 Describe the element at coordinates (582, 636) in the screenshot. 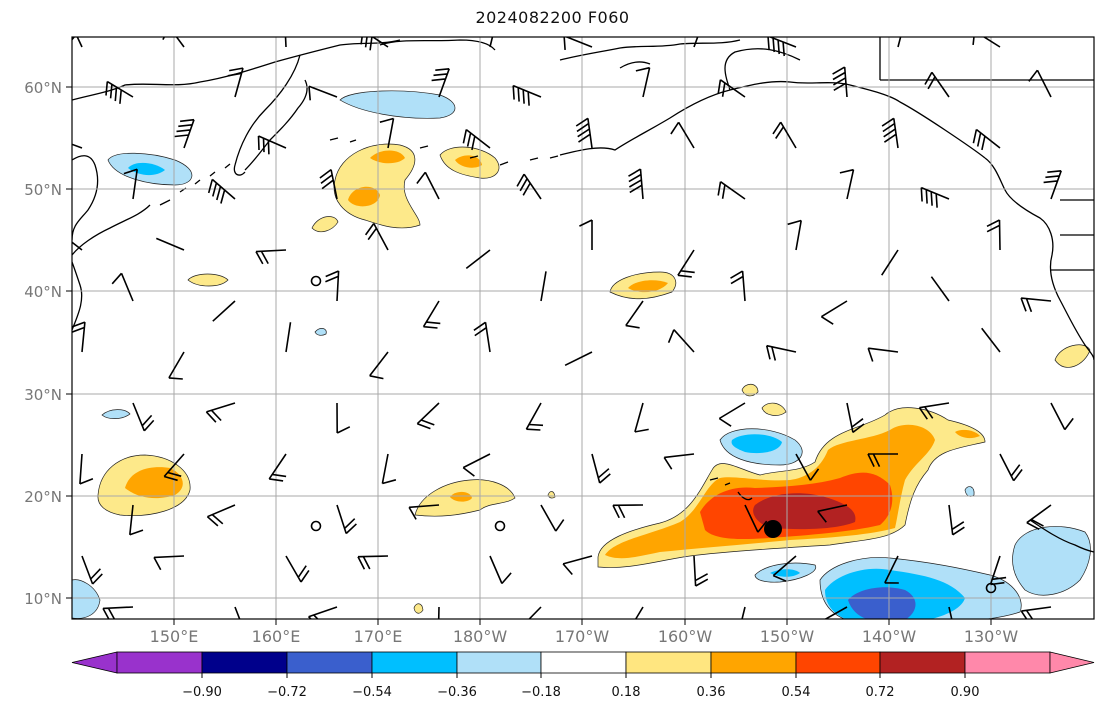

I see `lon-label: 170°W` at that location.